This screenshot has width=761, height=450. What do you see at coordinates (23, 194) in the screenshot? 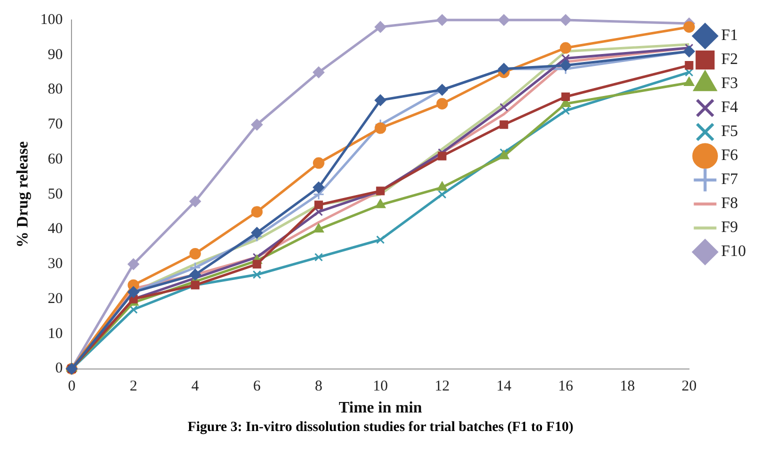
I see `y-axis-title: % Drug release` at bounding box center [23, 194].